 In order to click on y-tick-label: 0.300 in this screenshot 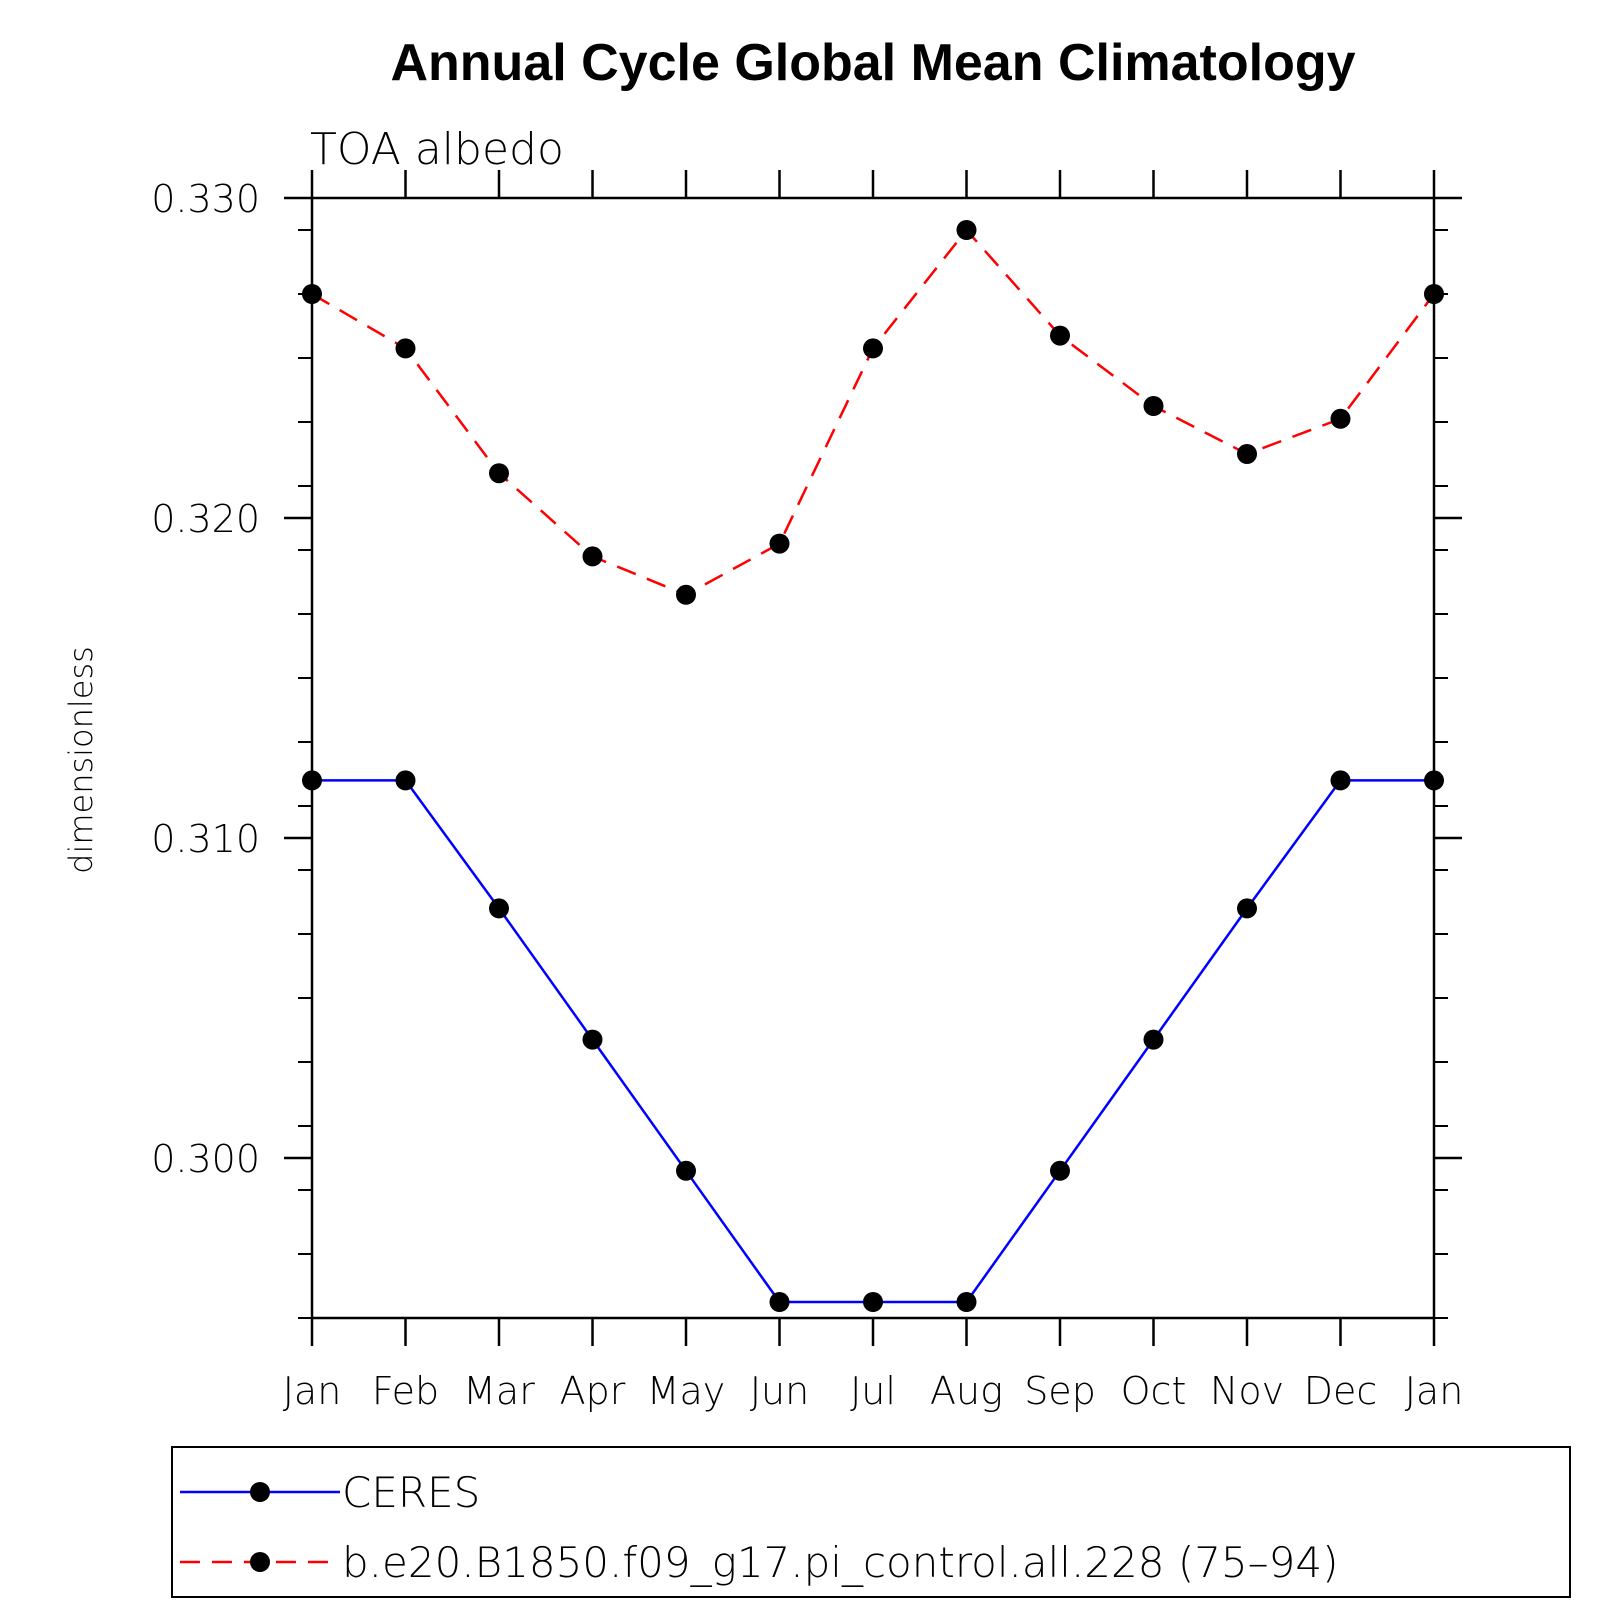, I will do `click(205, 1159)`.